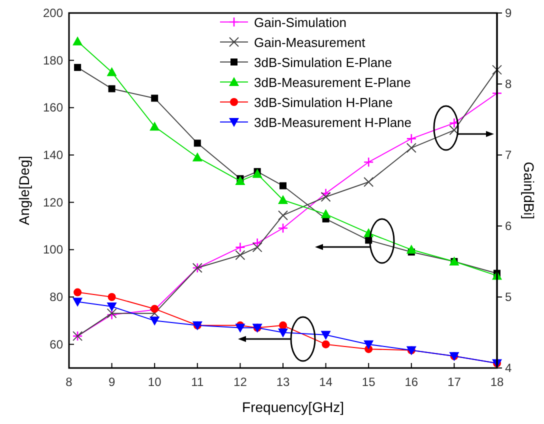 Image resolution: width=544 pixels, height=424 pixels. What do you see at coordinates (155, 382) in the screenshot?
I see `x-tick-label: 10` at bounding box center [155, 382].